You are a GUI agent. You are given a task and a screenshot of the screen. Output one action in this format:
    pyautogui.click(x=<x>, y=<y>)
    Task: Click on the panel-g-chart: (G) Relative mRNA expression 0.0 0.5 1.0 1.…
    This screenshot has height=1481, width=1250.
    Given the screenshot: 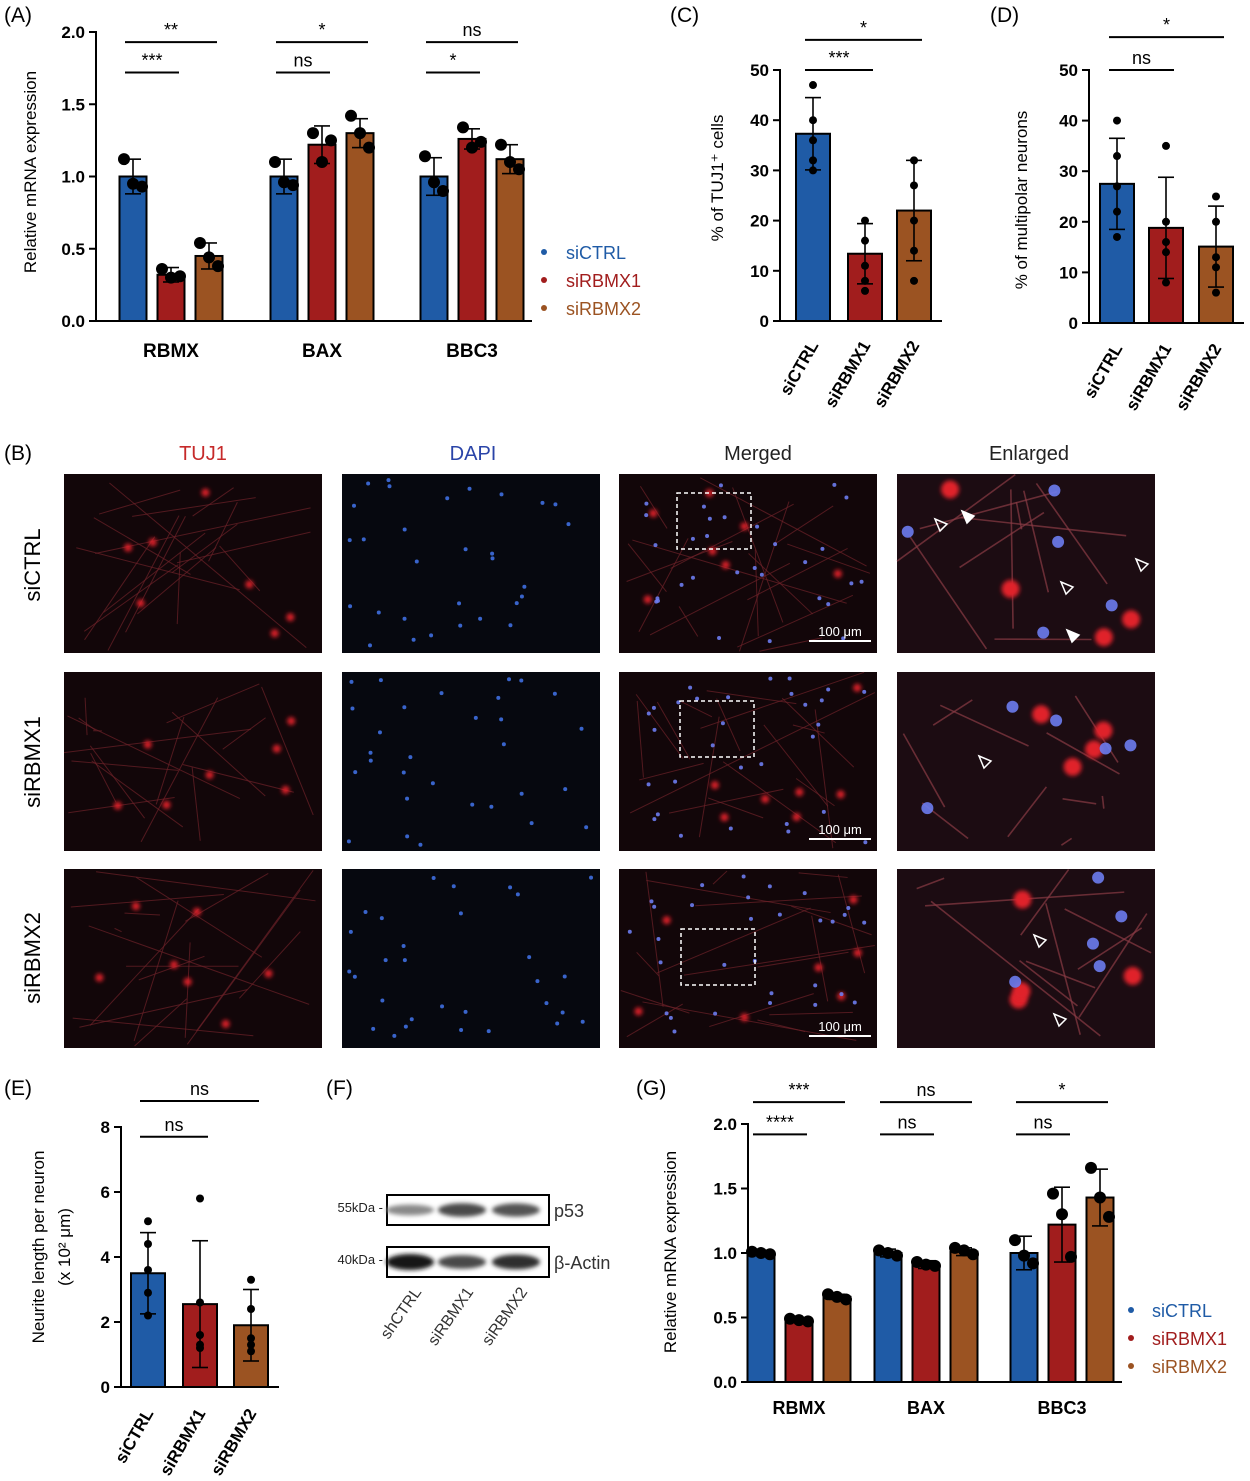 What is the action you would take?
    pyautogui.click(x=931, y=1247)
    